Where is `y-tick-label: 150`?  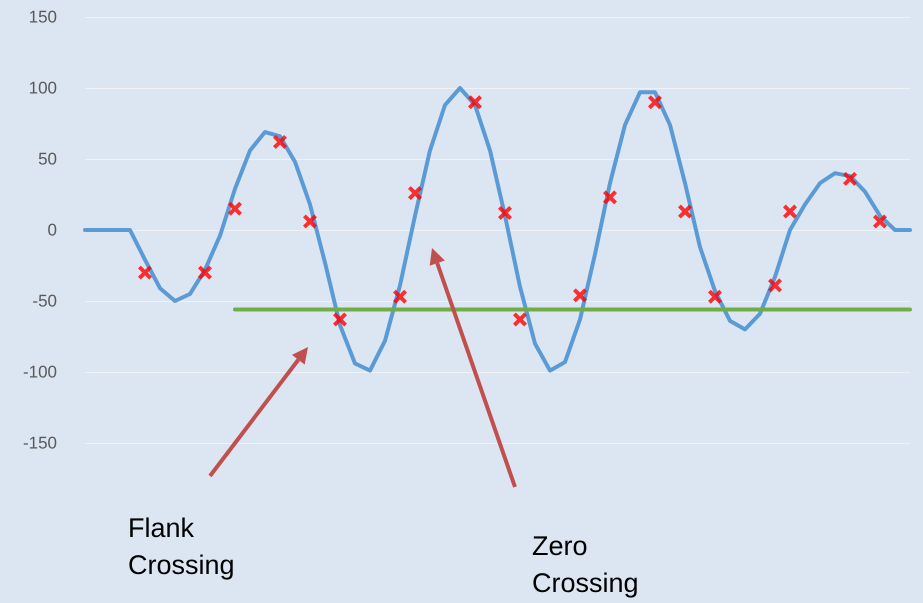
y-tick-label: 150 is located at coordinates (42, 17).